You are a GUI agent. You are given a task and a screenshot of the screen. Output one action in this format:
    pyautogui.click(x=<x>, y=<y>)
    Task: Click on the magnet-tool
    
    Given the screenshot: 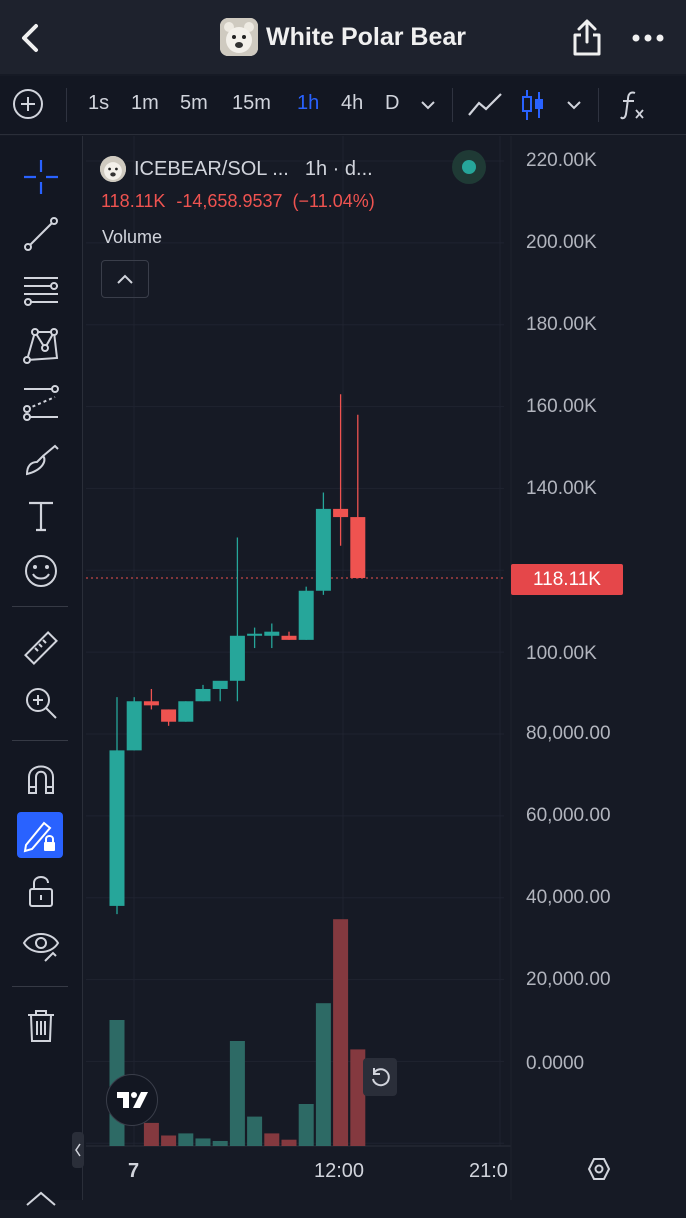 What is the action you would take?
    pyautogui.click(x=41, y=779)
    